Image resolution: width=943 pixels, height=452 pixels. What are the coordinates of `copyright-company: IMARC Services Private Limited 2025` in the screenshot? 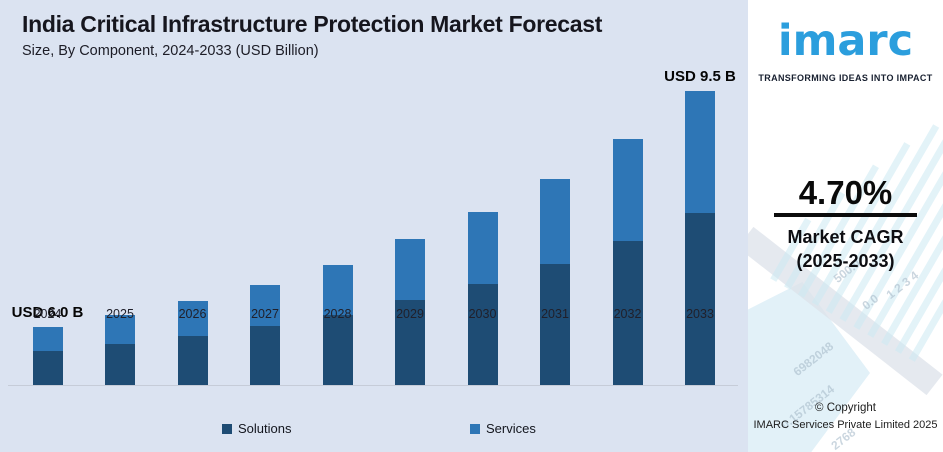 It's located at (845, 425).